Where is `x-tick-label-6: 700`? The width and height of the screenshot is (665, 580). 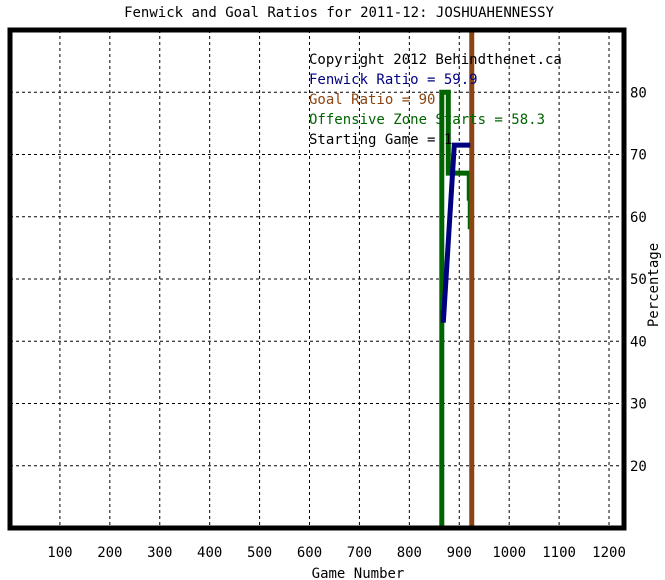
x-tick-label-6: 700 is located at coordinates (359, 553).